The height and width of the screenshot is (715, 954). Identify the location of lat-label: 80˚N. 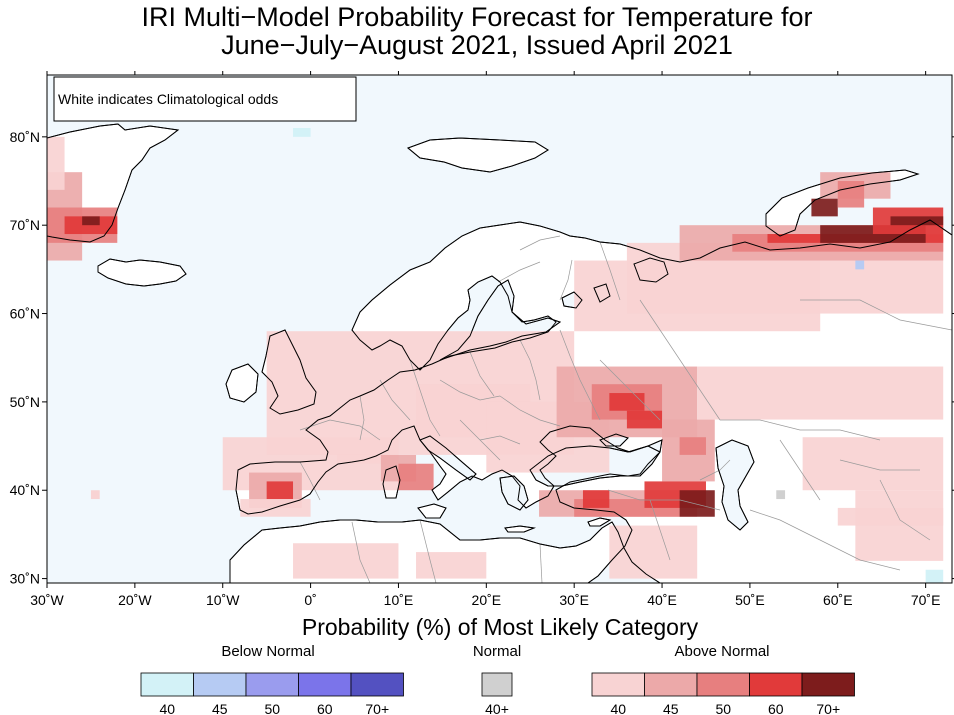
(25, 137).